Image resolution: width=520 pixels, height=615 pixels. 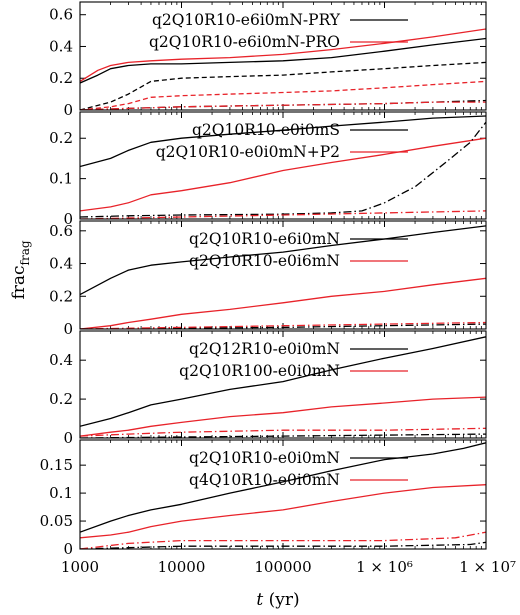 What do you see at coordinates (259, 371) in the screenshot?
I see `legend-label: q2Q10R100-e0i0mN` at bounding box center [259, 371].